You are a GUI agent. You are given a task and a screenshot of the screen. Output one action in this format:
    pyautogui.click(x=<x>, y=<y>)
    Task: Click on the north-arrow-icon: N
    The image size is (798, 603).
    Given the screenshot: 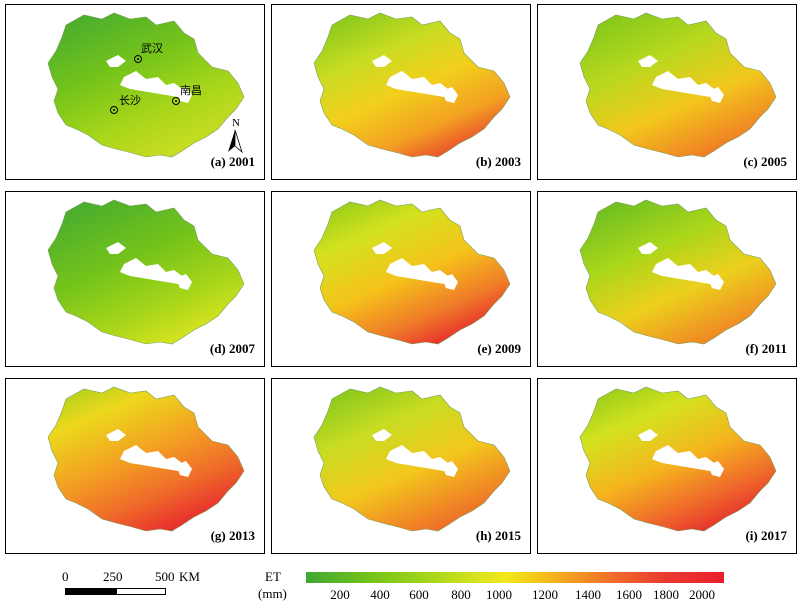 What is the action you would take?
    pyautogui.click(x=235, y=135)
    